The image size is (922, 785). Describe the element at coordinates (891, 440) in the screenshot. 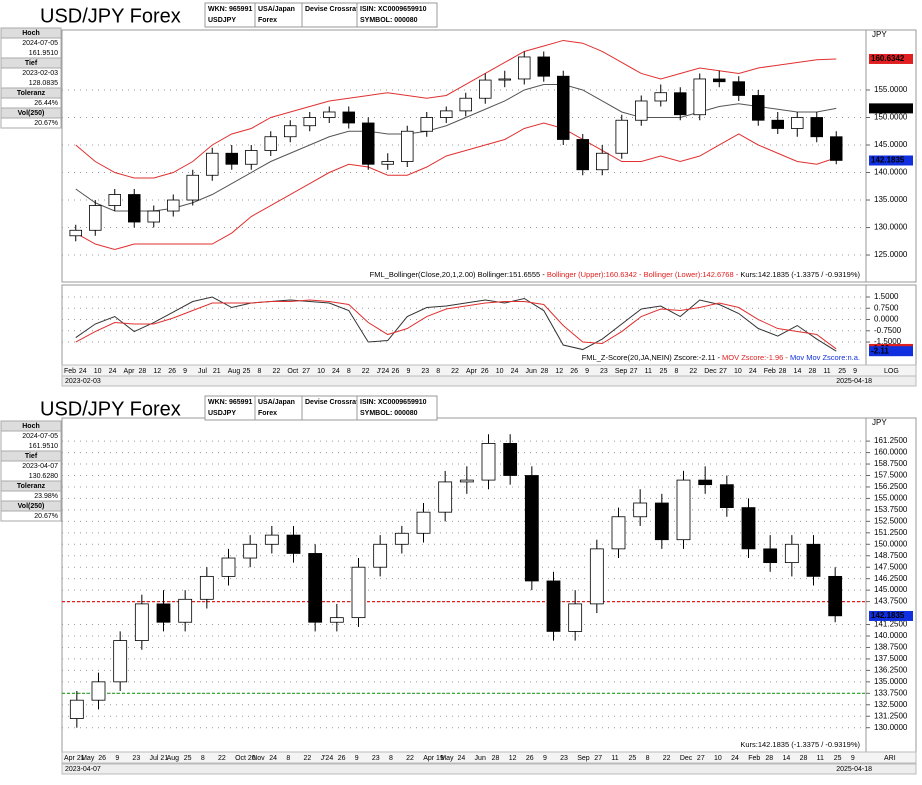

I see `y-tick-label: 161.2500` at that location.